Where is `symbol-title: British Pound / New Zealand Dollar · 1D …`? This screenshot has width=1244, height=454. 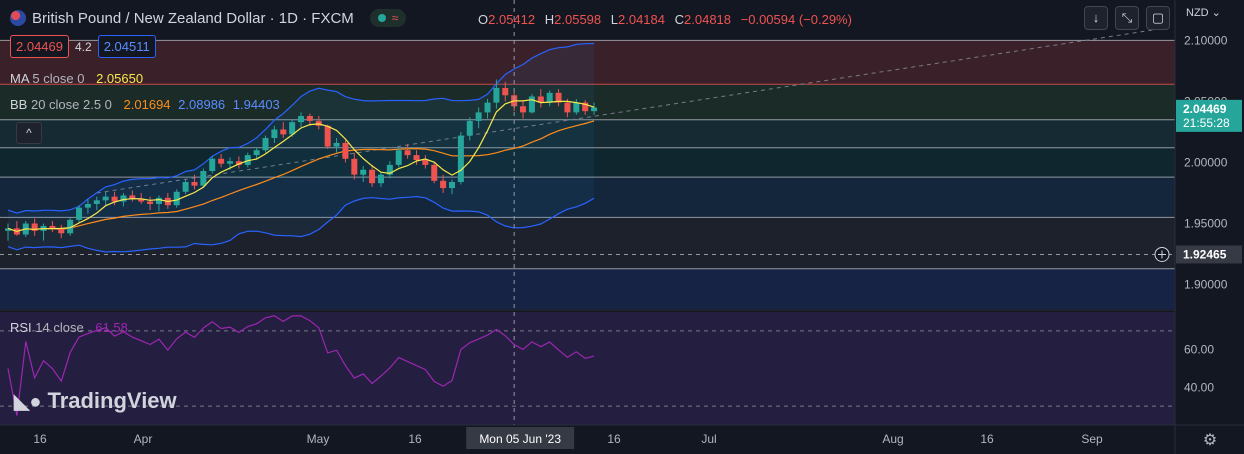
symbol-title: British Pound / New Zealand Dollar · 1D … is located at coordinates (208, 18).